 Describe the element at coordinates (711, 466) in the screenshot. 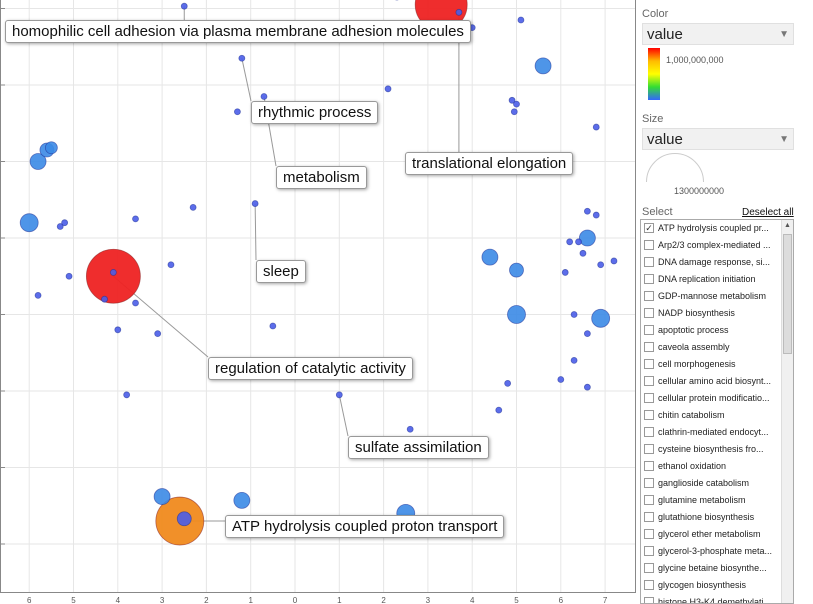

I see `select-list-item: ethanol oxidation` at that location.